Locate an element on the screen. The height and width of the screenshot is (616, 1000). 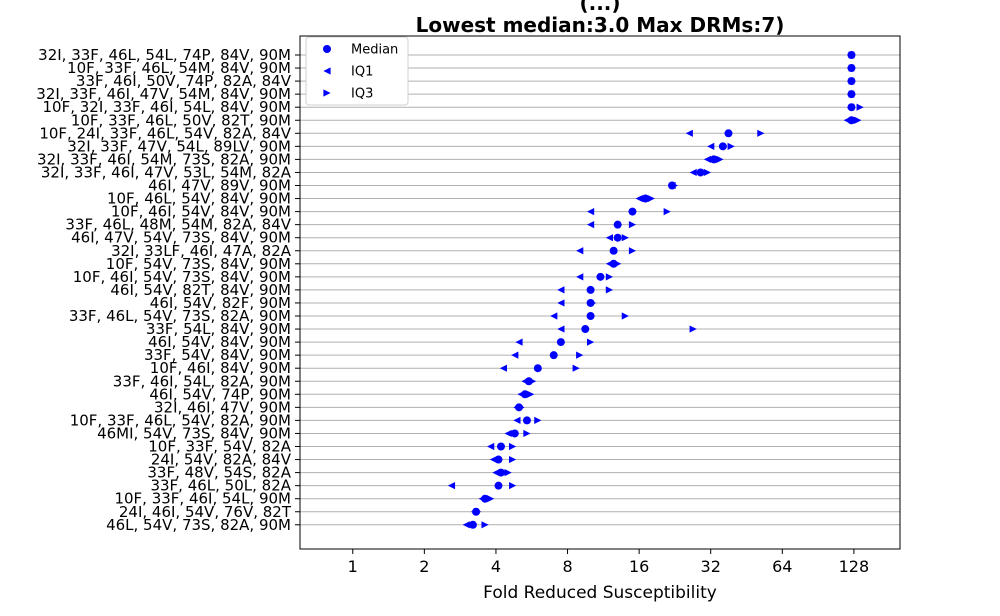
y-tick-label: 10F, 46I, 84V, 90M is located at coordinates (220, 368).